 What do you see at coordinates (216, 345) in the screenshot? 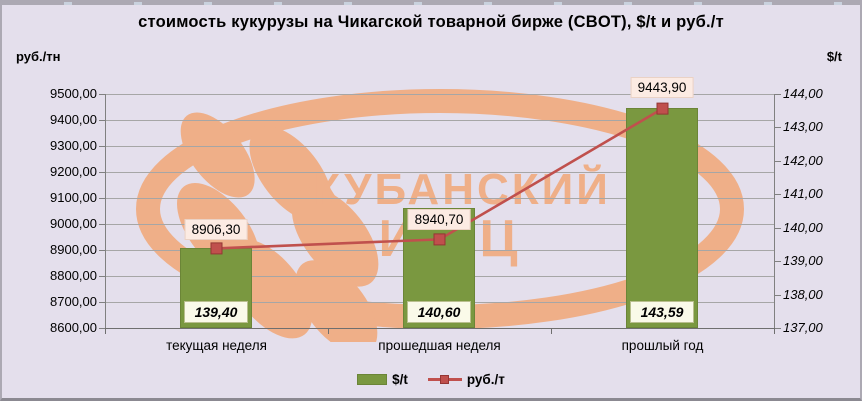
I see `category-label-current-week: текущая неделя` at bounding box center [216, 345].